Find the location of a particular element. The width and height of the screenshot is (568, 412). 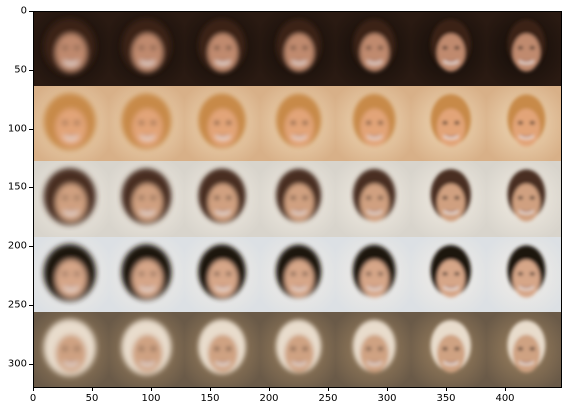

x-tick-label: 100 is located at coordinates (151, 398).